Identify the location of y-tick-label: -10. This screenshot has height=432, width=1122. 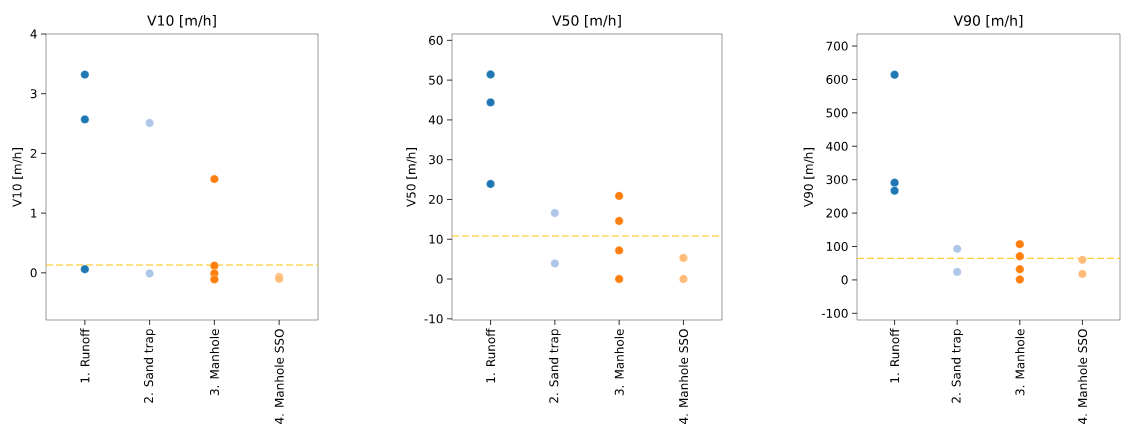
(433, 319).